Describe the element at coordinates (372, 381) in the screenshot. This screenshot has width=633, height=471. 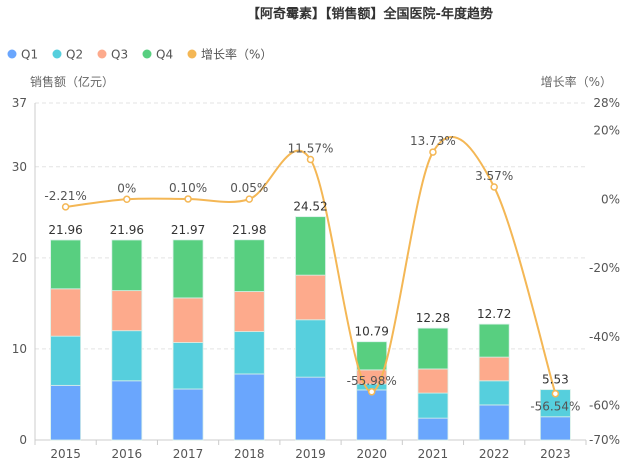
I see `growth-label: -55.98%` at that location.